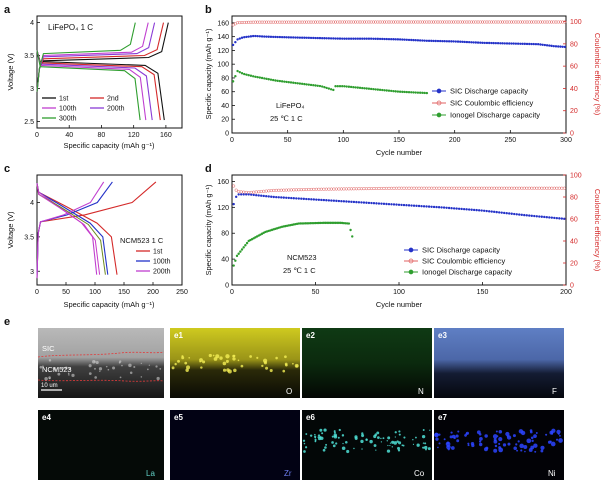 The image size is (605, 492). I want to click on panel-d-ylabel: Specific capacity (mAh g⁻¹), so click(208, 230).